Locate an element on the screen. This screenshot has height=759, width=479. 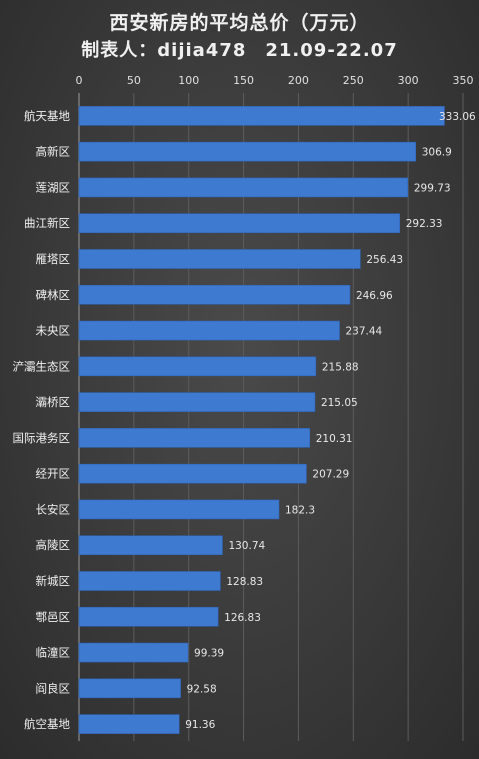
category-label: 碑林区 is located at coordinates (53, 295).